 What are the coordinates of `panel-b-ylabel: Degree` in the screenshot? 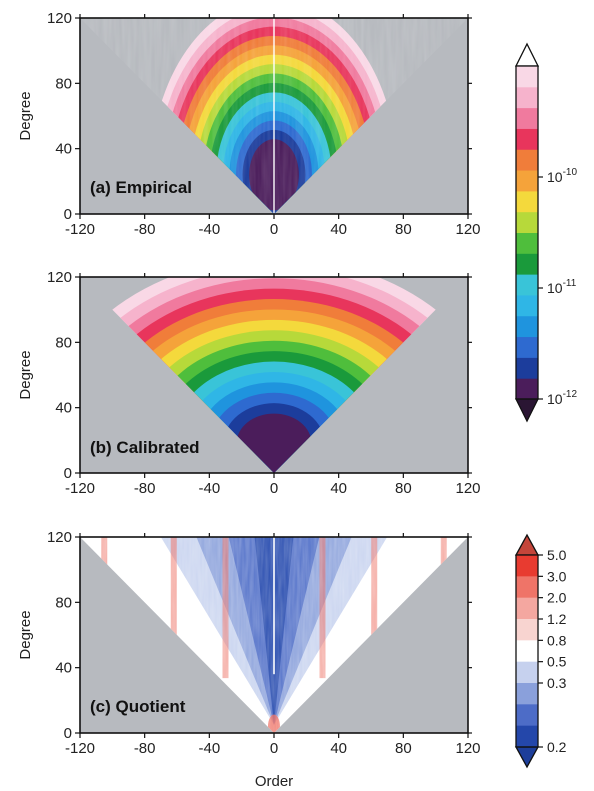 It's located at (25, 374).